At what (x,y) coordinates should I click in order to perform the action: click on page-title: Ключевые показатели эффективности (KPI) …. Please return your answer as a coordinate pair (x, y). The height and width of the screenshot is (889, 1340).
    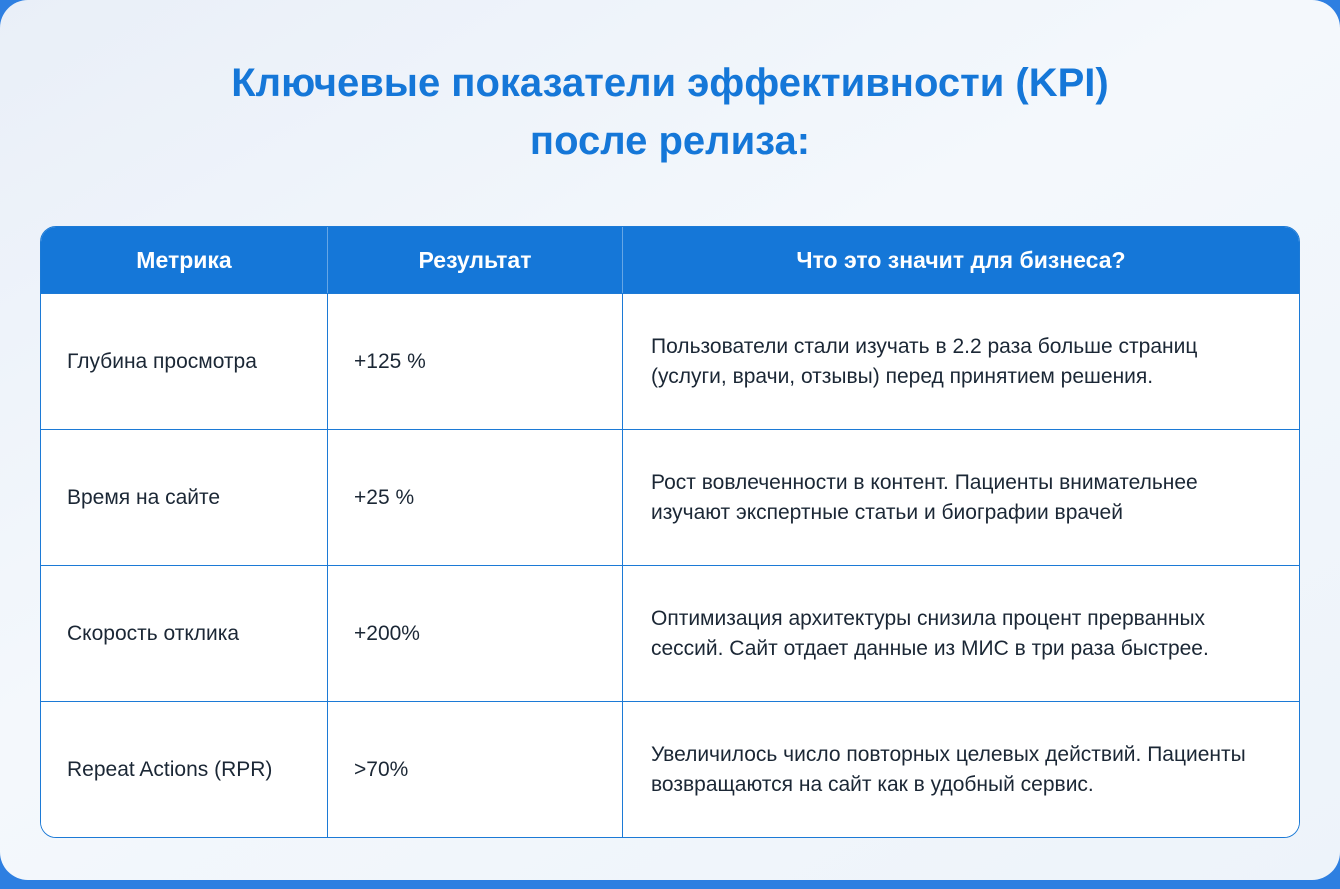
    Looking at the image, I should click on (670, 112).